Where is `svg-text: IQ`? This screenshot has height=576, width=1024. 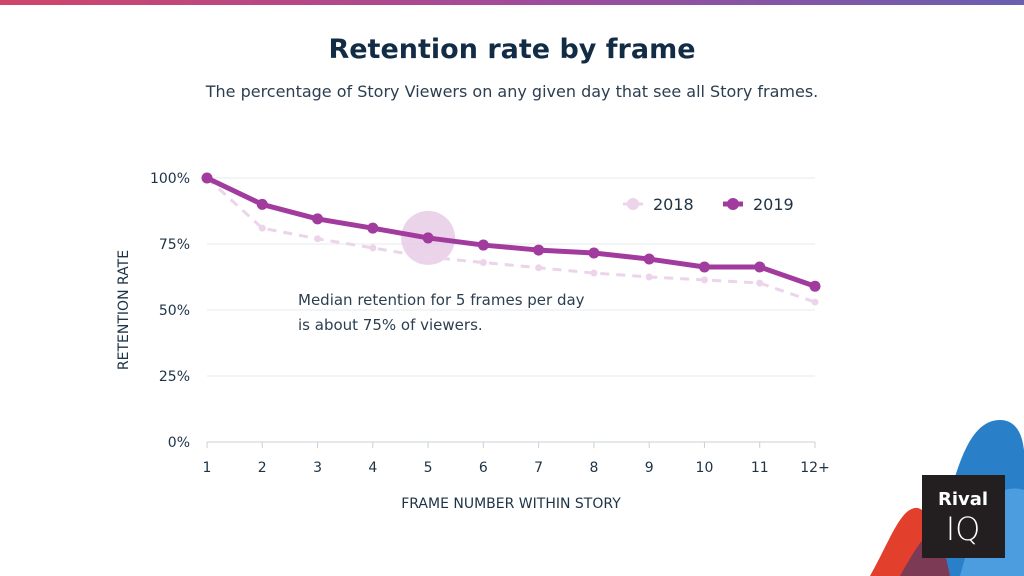 svg-text: IQ is located at coordinates (963, 529).